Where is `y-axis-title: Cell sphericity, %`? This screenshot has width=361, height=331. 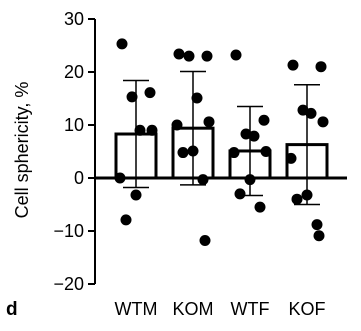 y-axis-title: Cell sphericity, % is located at coordinates (22, 150).